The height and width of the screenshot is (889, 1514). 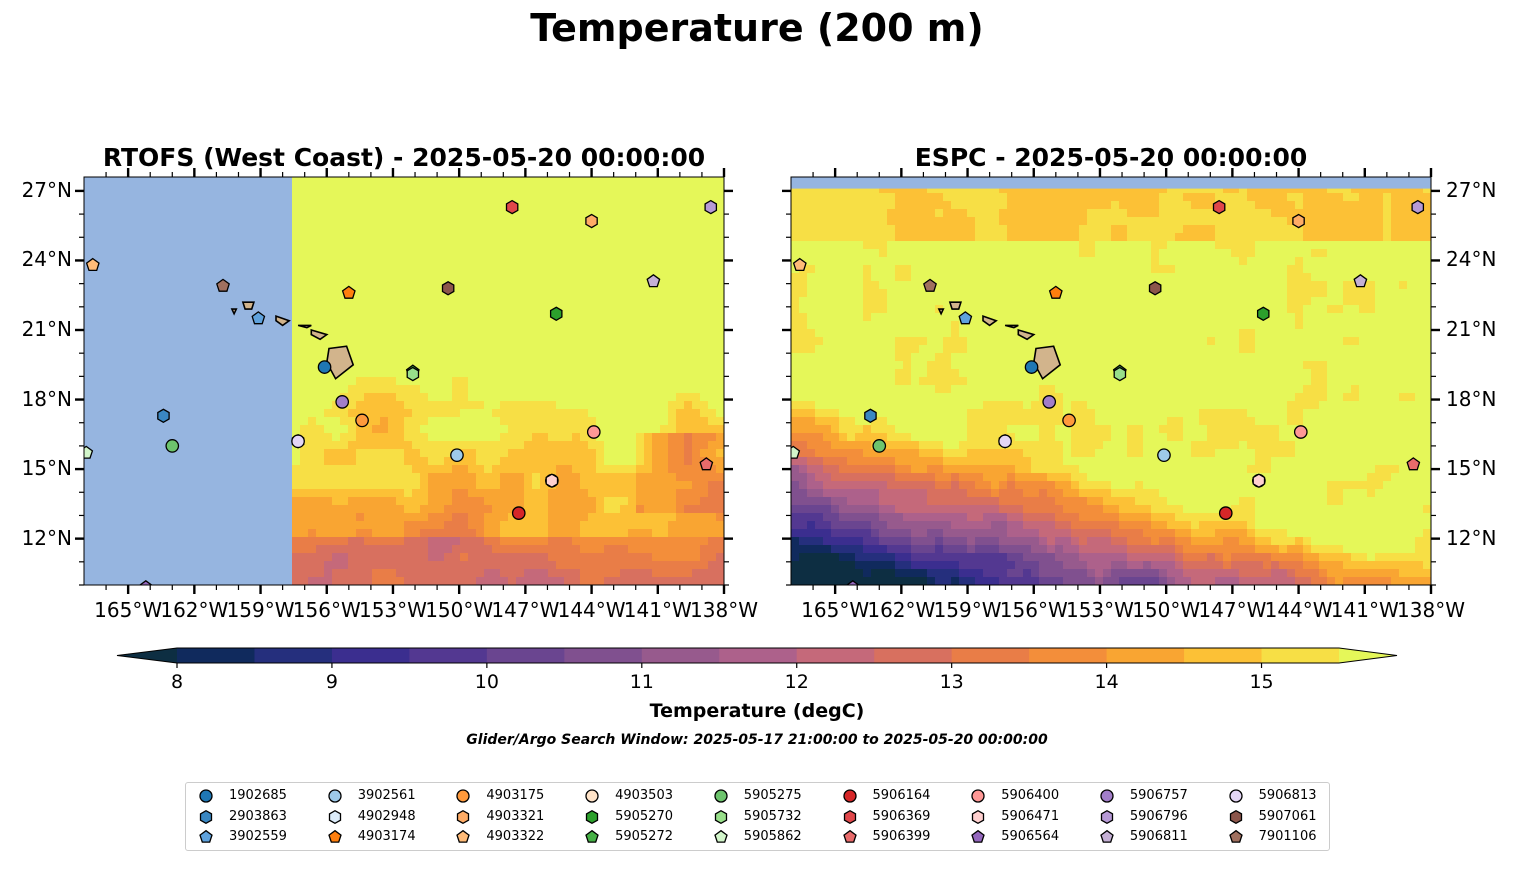 I want to click on lon-tick-label: 159°W, so click(x=260, y=610).